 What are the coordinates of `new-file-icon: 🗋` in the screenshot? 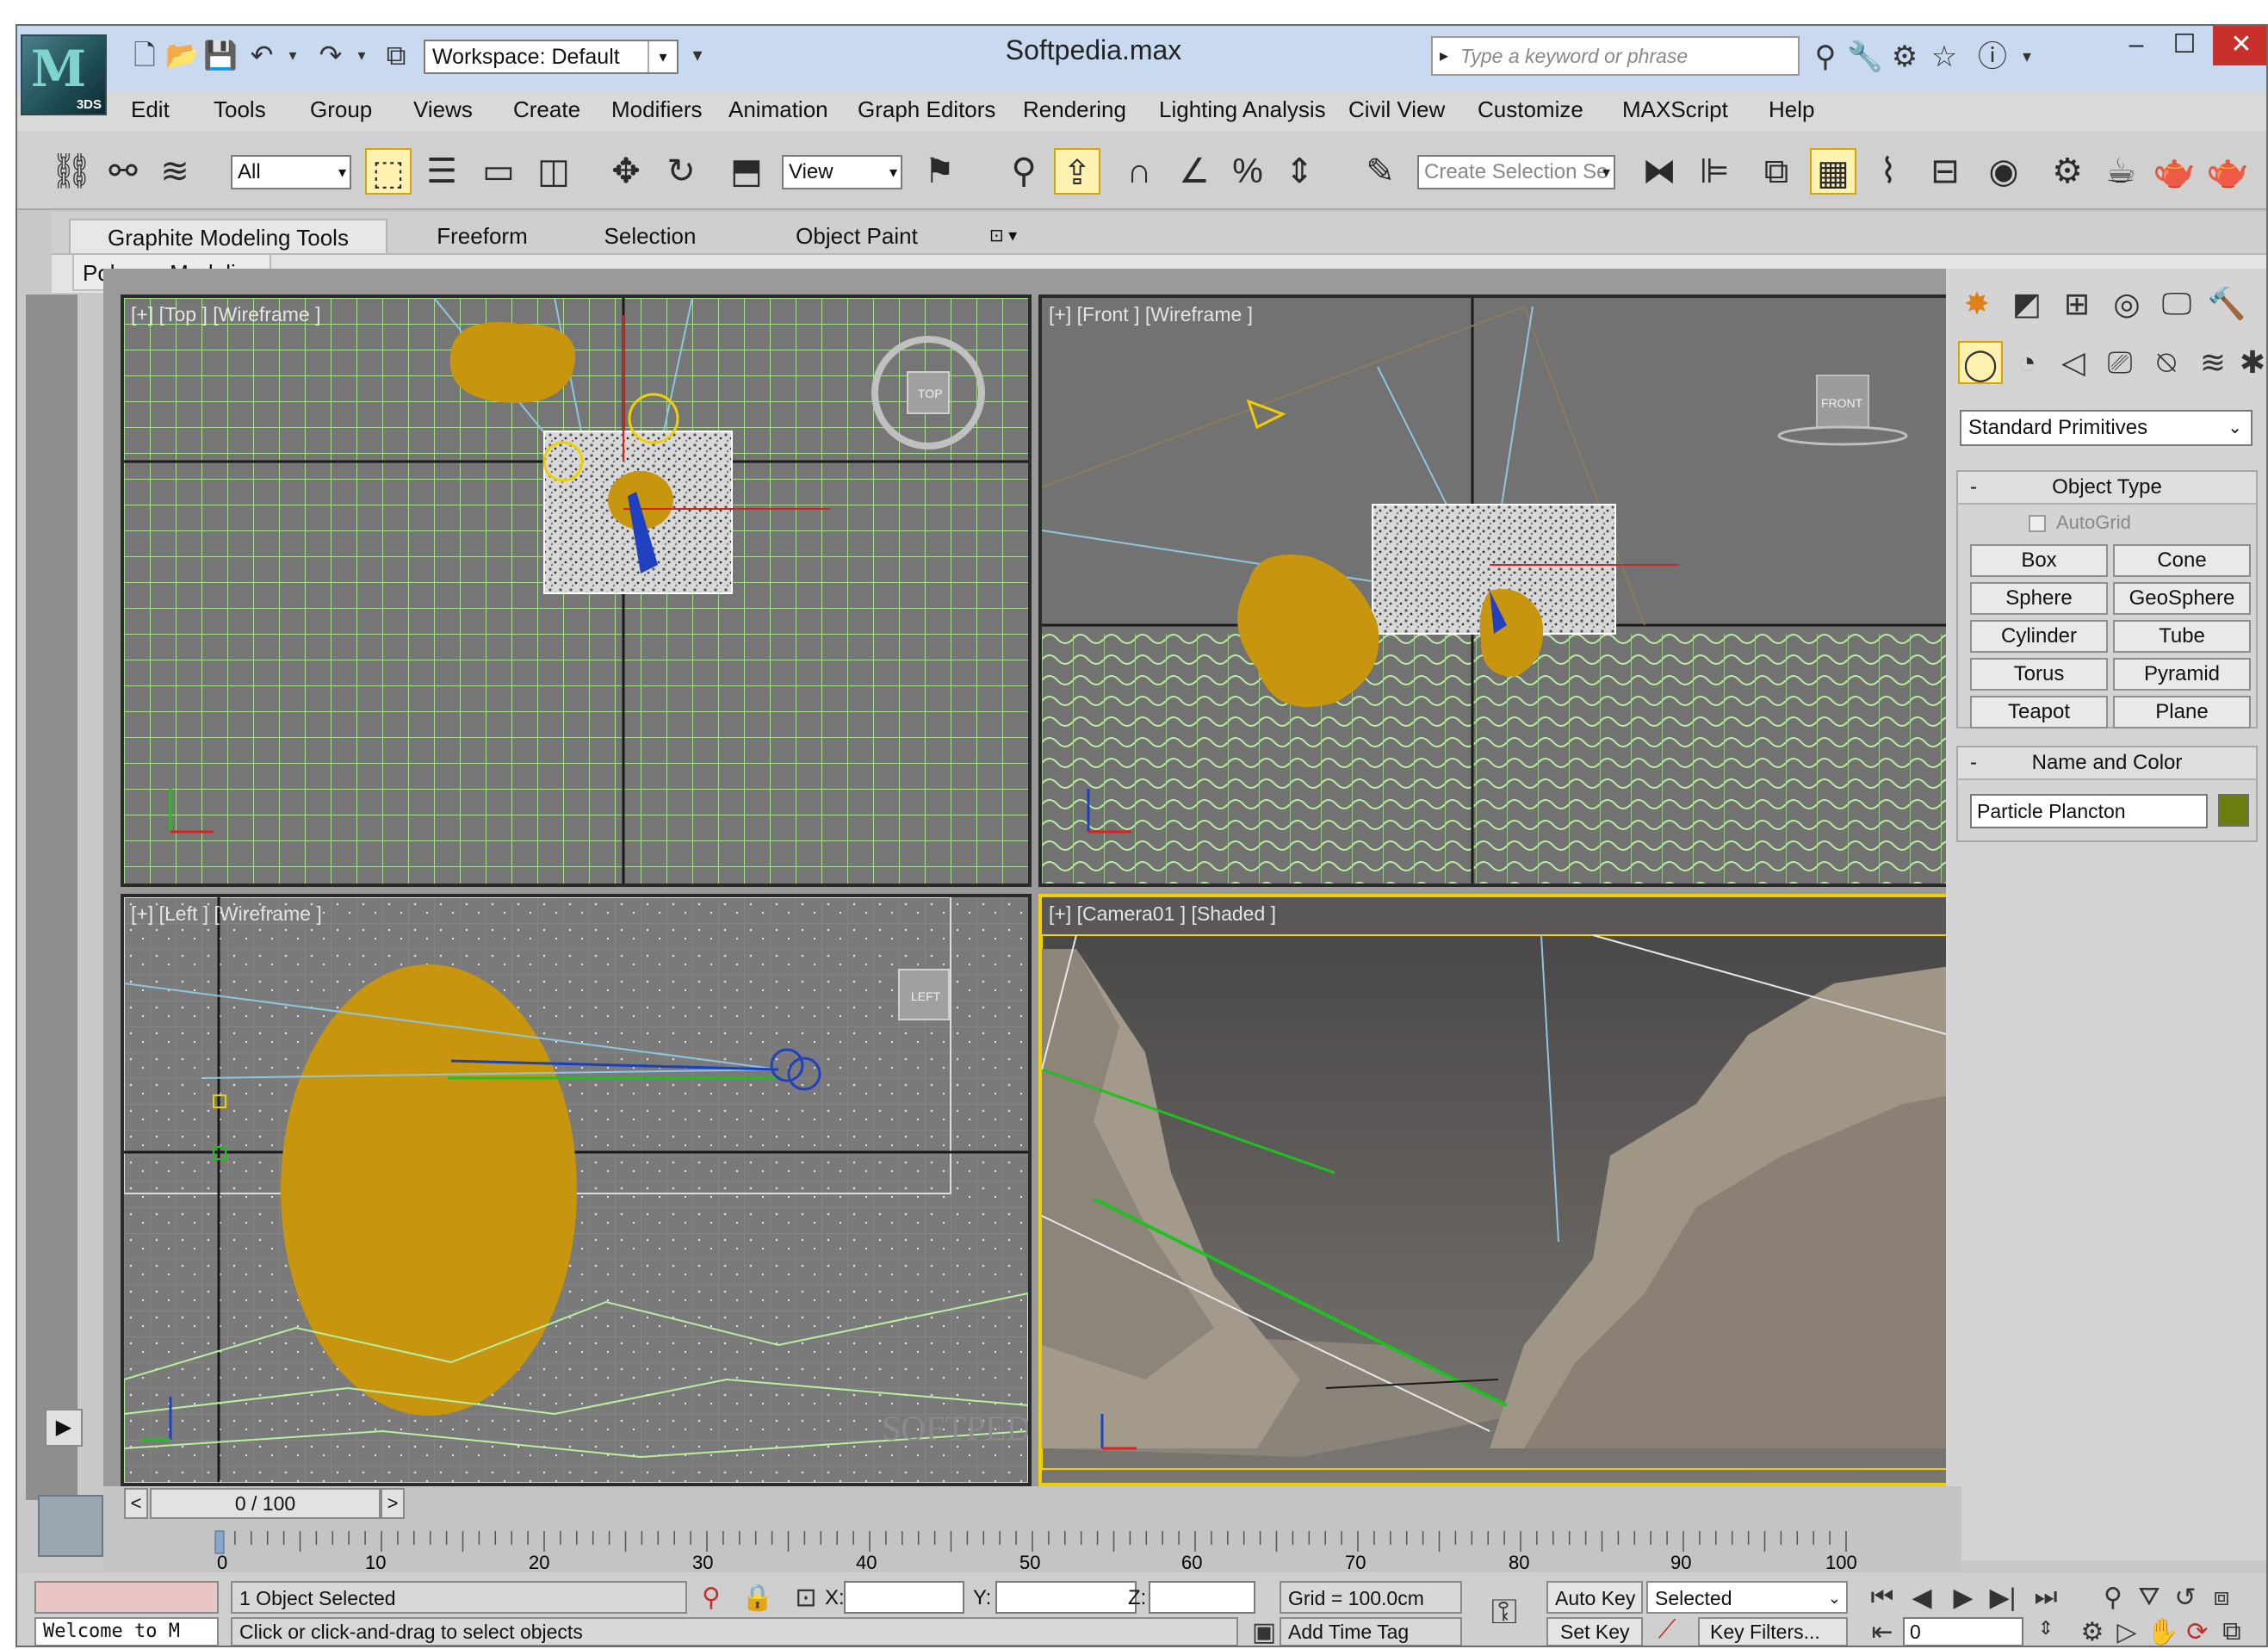 It's located at (144, 55).